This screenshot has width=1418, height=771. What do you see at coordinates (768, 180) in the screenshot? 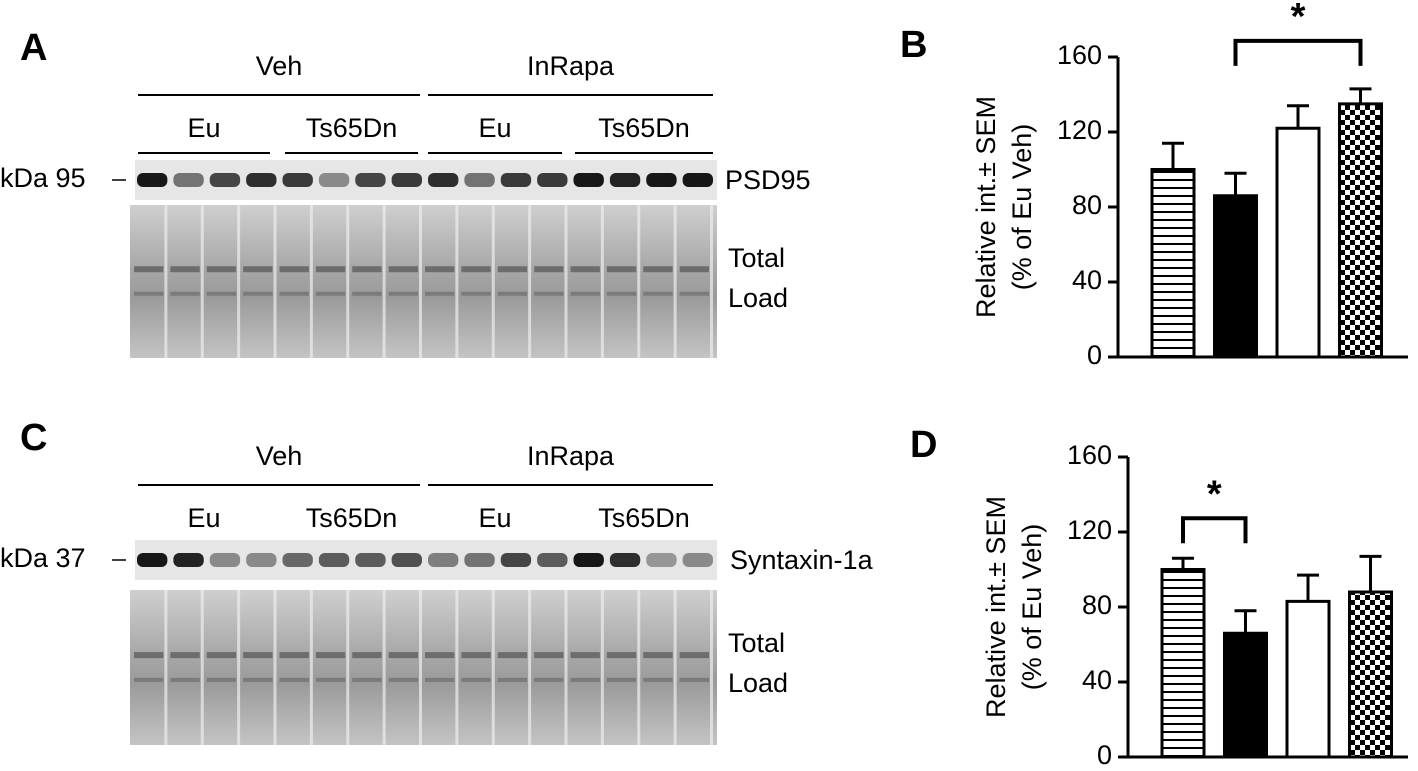
I see `protein-label: PSD95` at bounding box center [768, 180].